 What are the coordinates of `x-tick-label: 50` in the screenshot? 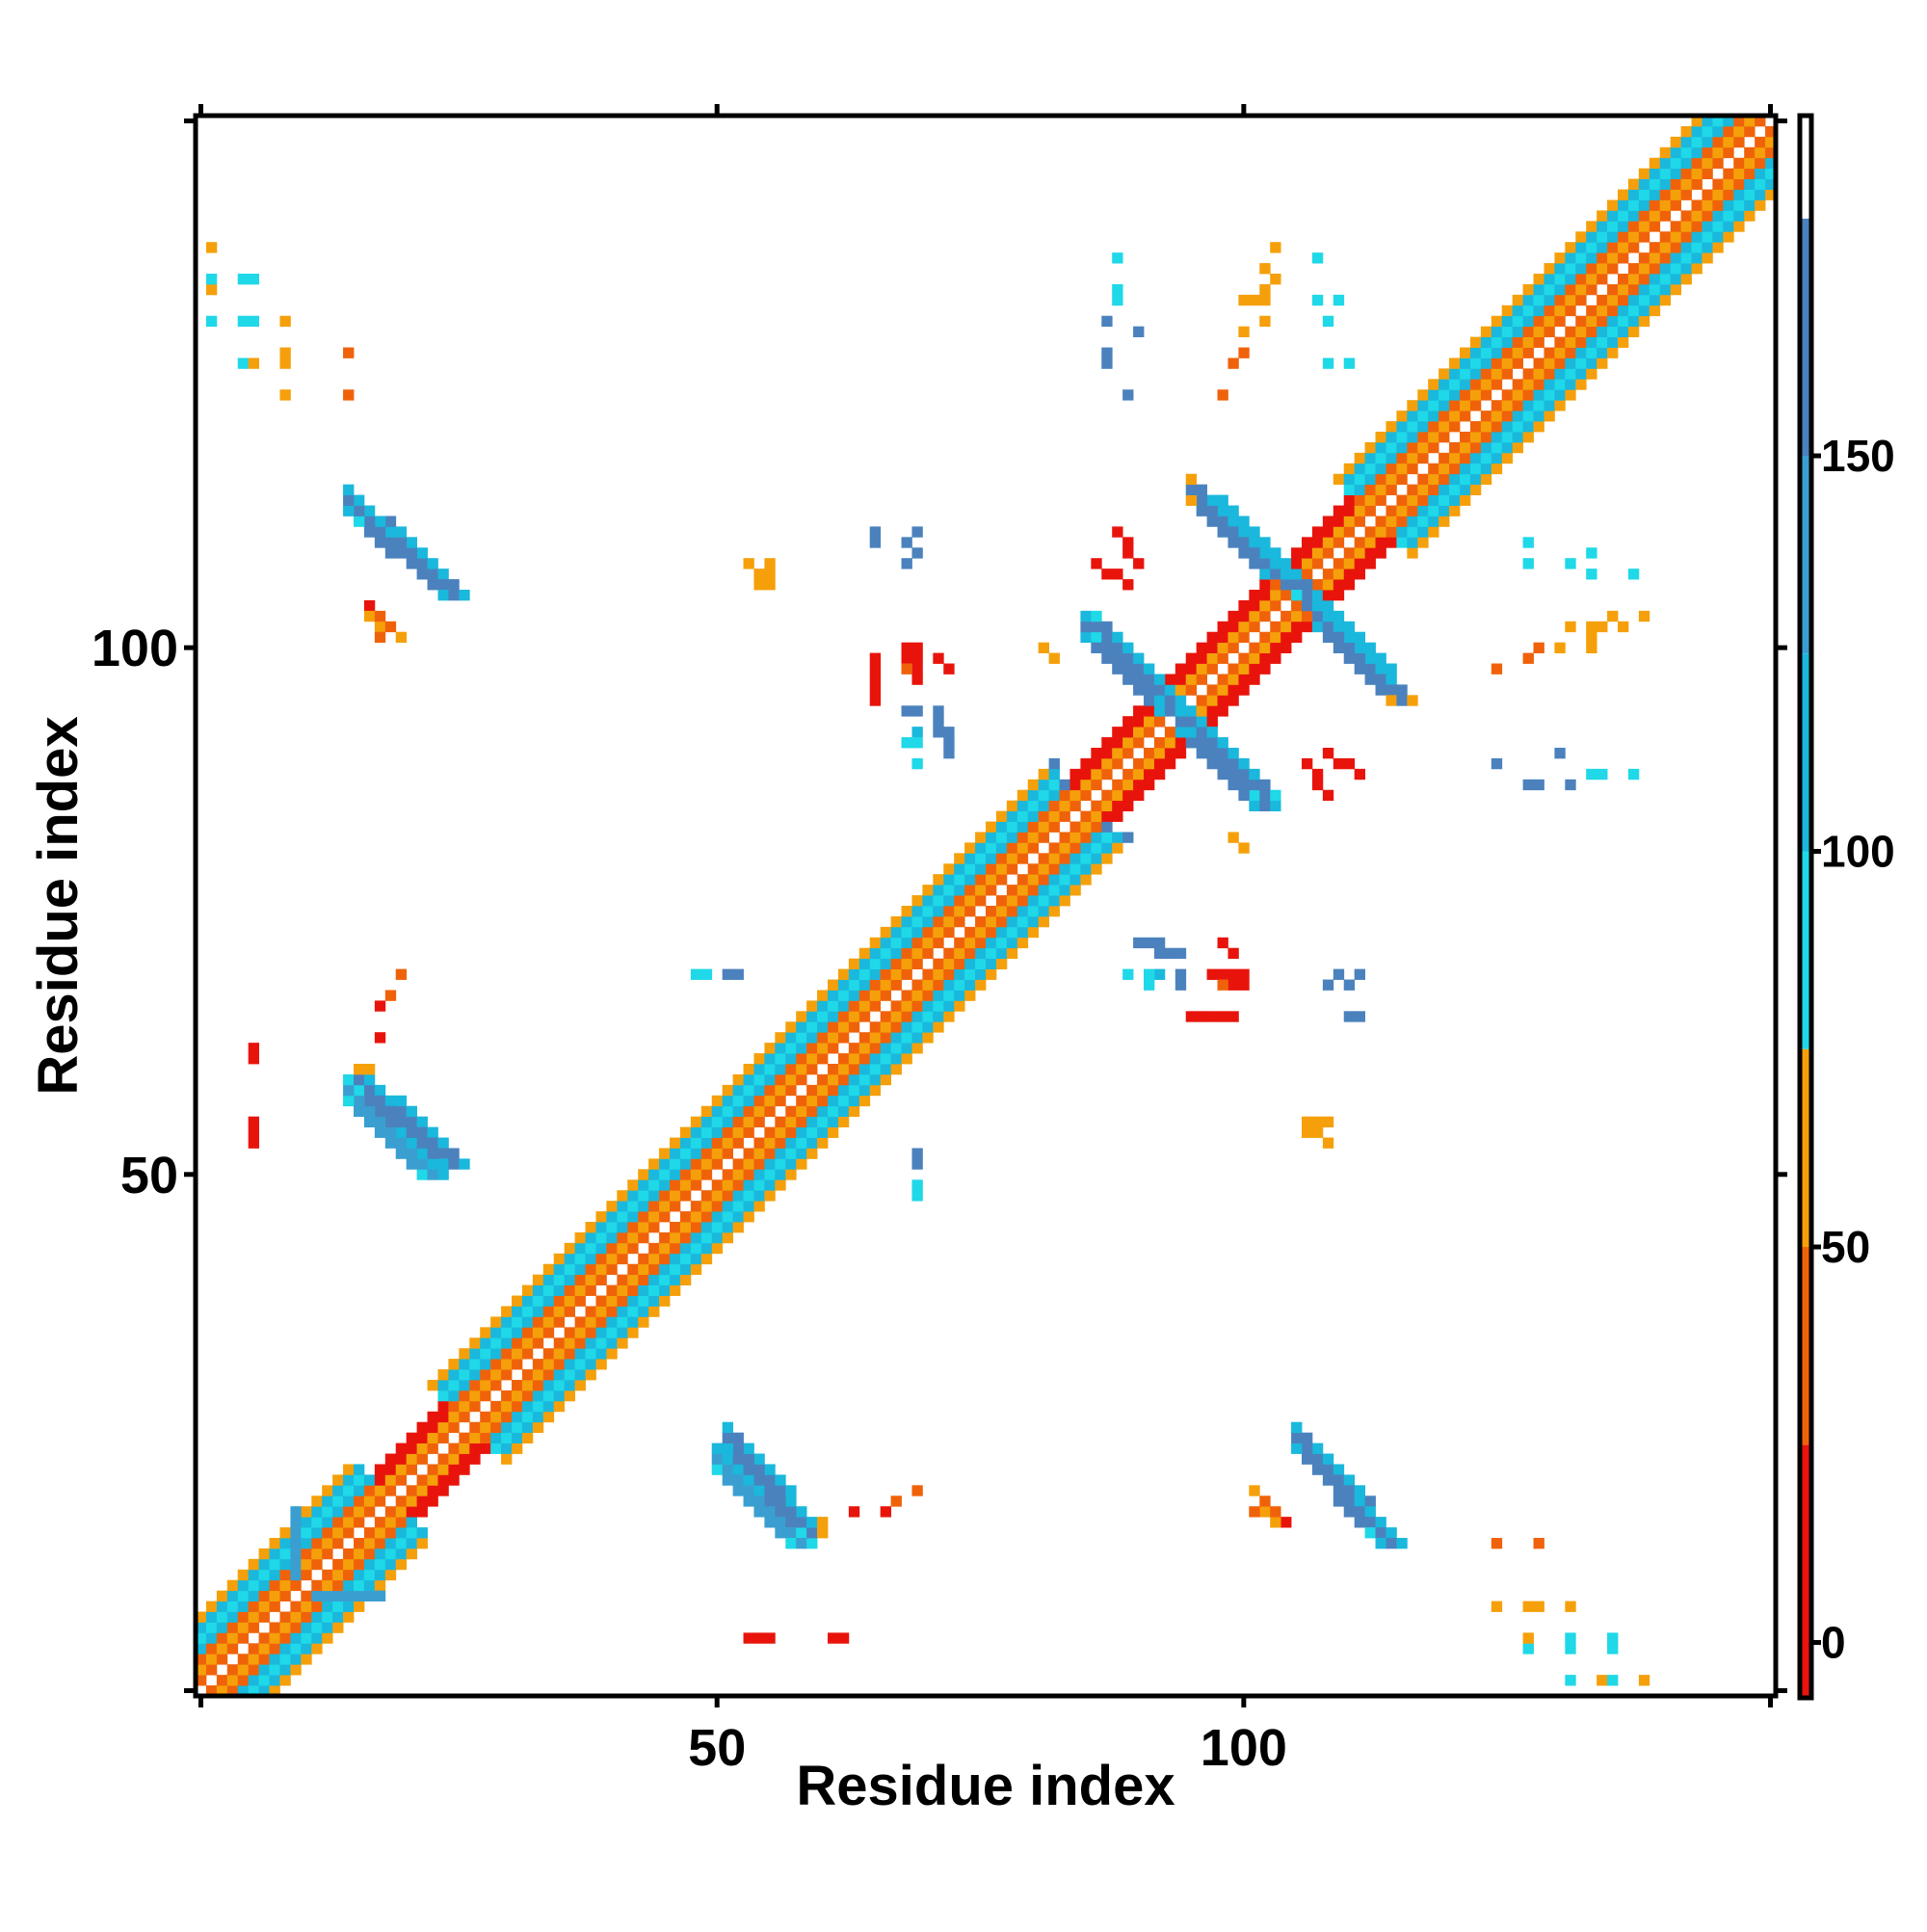 It's located at (717, 1748).